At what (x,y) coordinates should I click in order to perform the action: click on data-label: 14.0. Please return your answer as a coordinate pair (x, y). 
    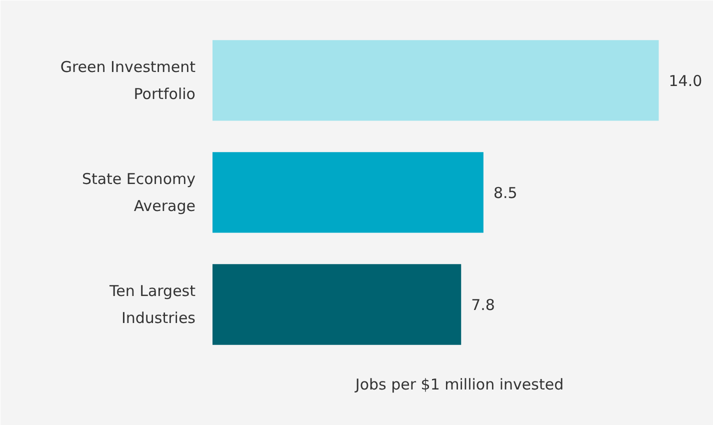
    Looking at the image, I should click on (685, 81).